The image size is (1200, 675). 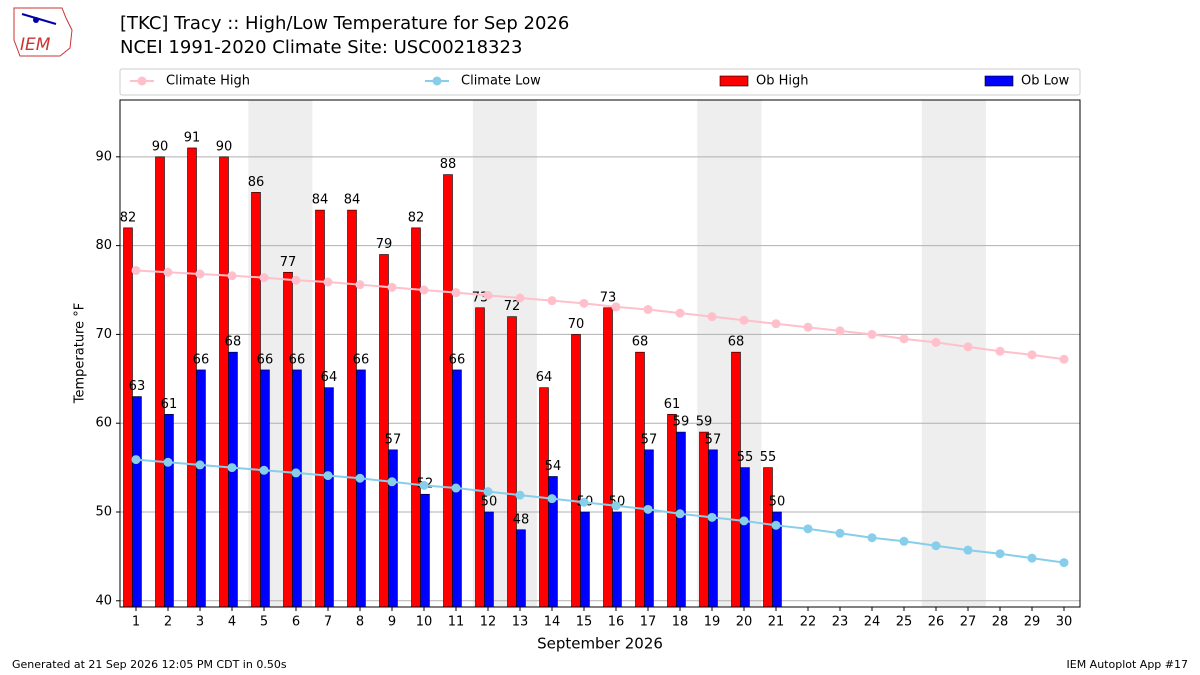 I want to click on x-tick-label: 27, so click(x=968, y=622).